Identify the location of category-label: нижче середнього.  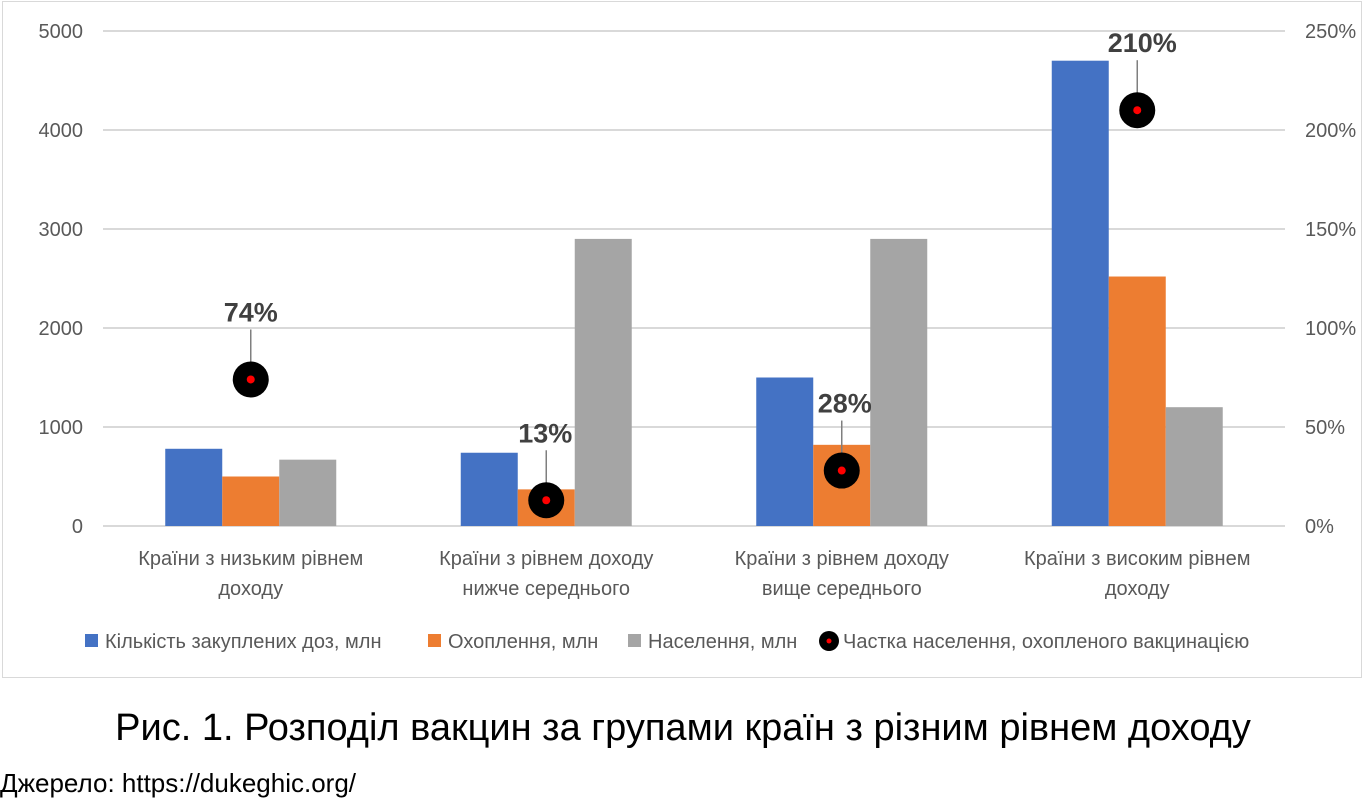
(546, 589).